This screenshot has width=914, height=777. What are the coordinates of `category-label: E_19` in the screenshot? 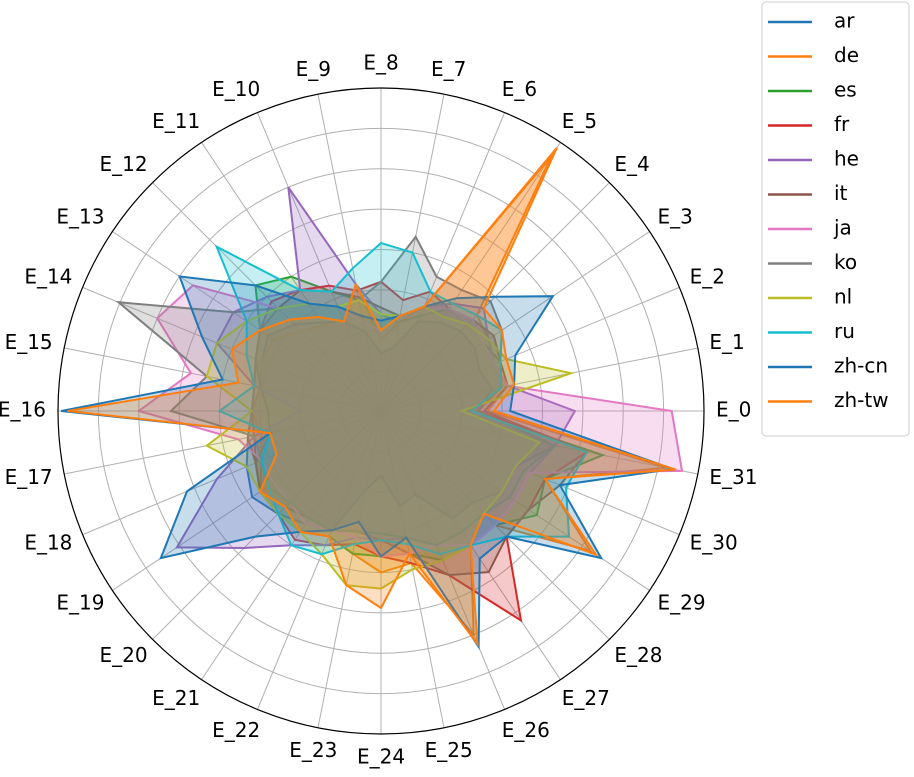 It's located at (80, 602).